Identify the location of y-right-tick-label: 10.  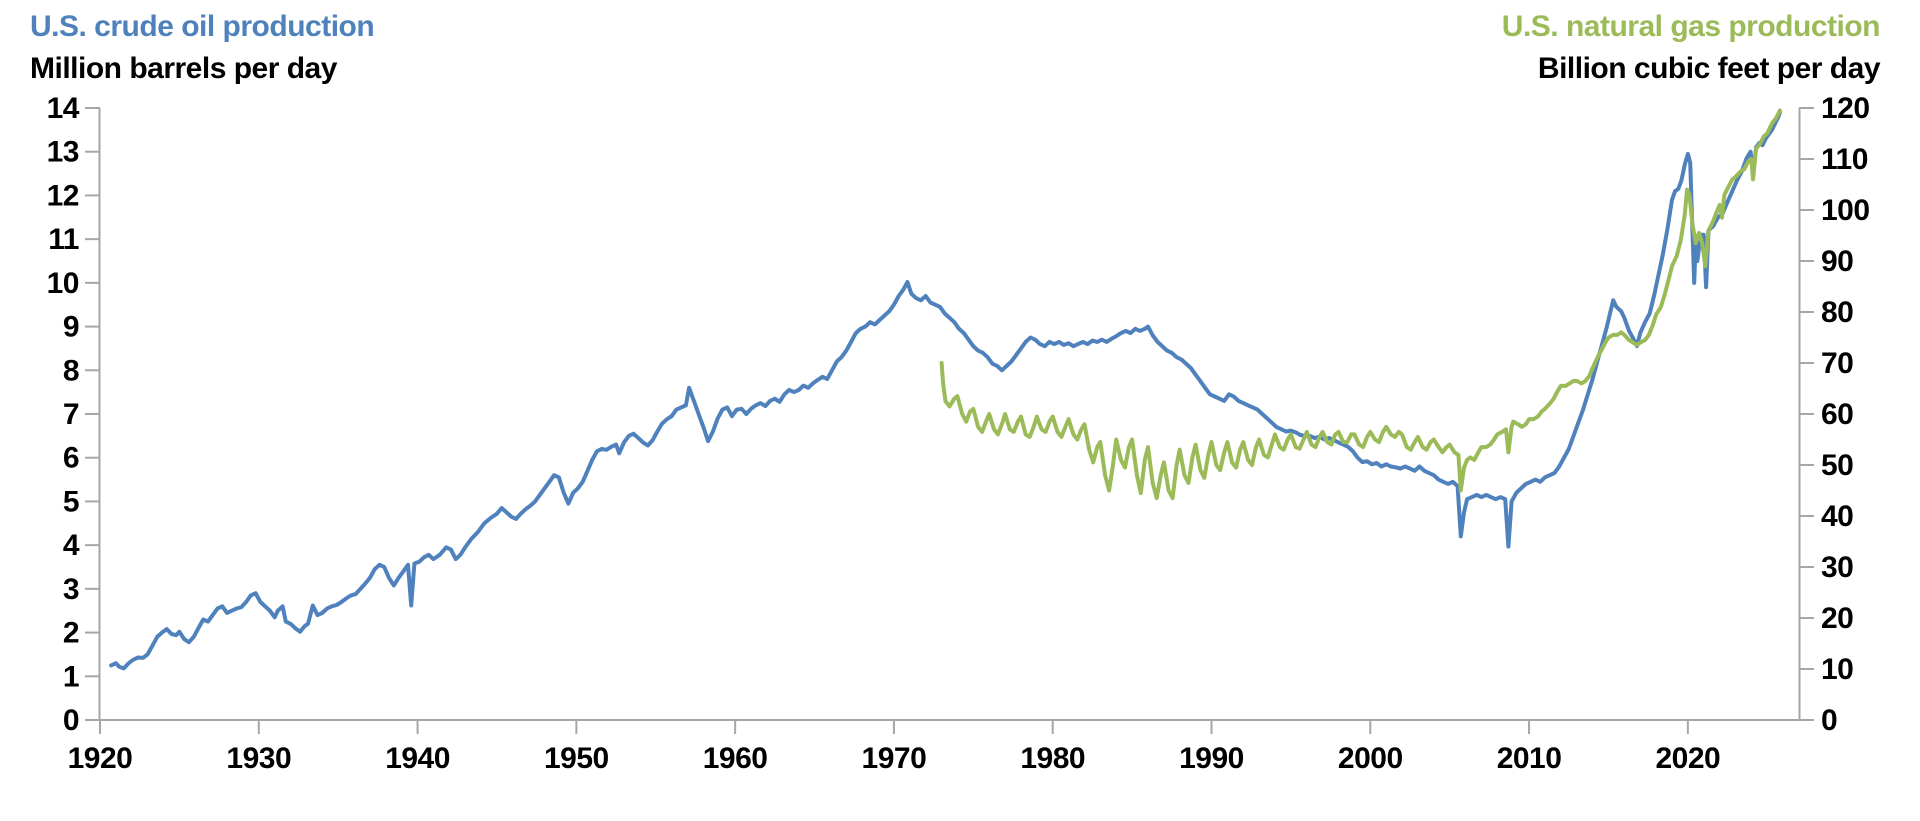
(1837, 669).